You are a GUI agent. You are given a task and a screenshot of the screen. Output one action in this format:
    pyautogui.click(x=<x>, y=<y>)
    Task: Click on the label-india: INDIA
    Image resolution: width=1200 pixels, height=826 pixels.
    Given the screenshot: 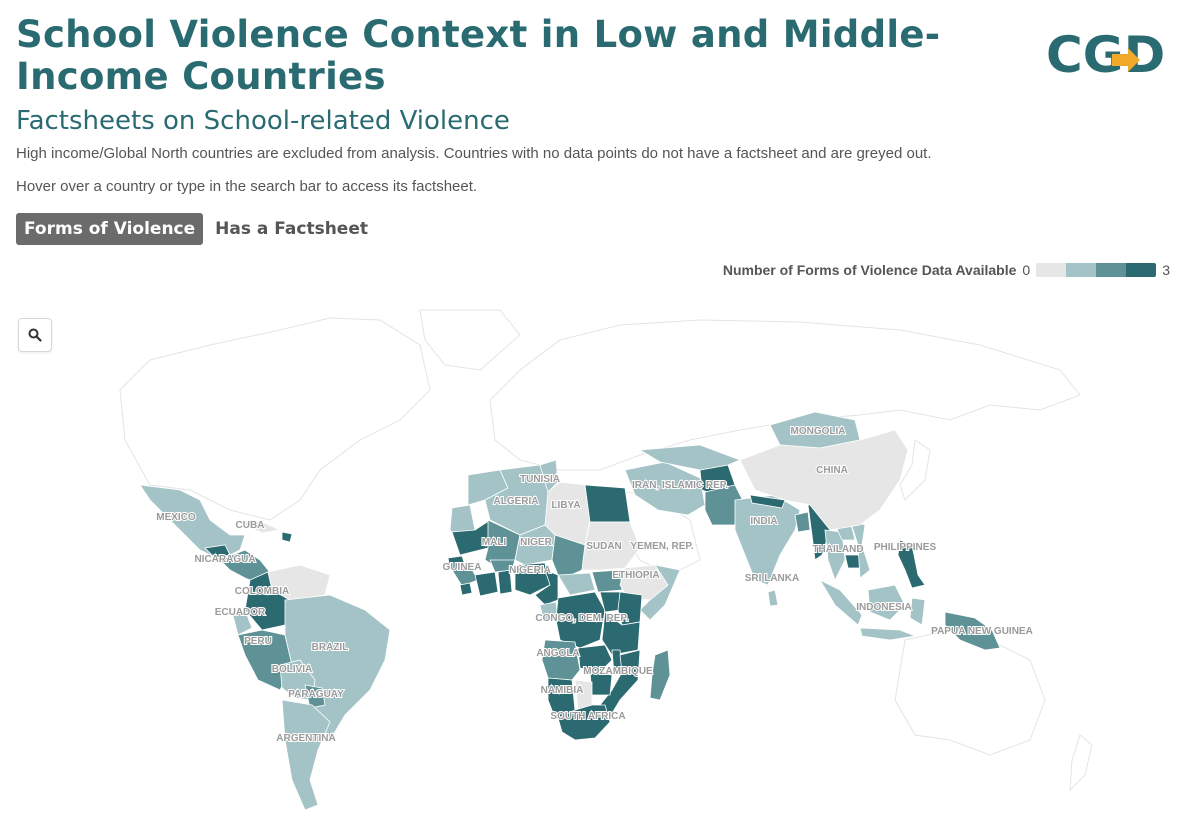 What is the action you would take?
    pyautogui.click(x=763, y=521)
    